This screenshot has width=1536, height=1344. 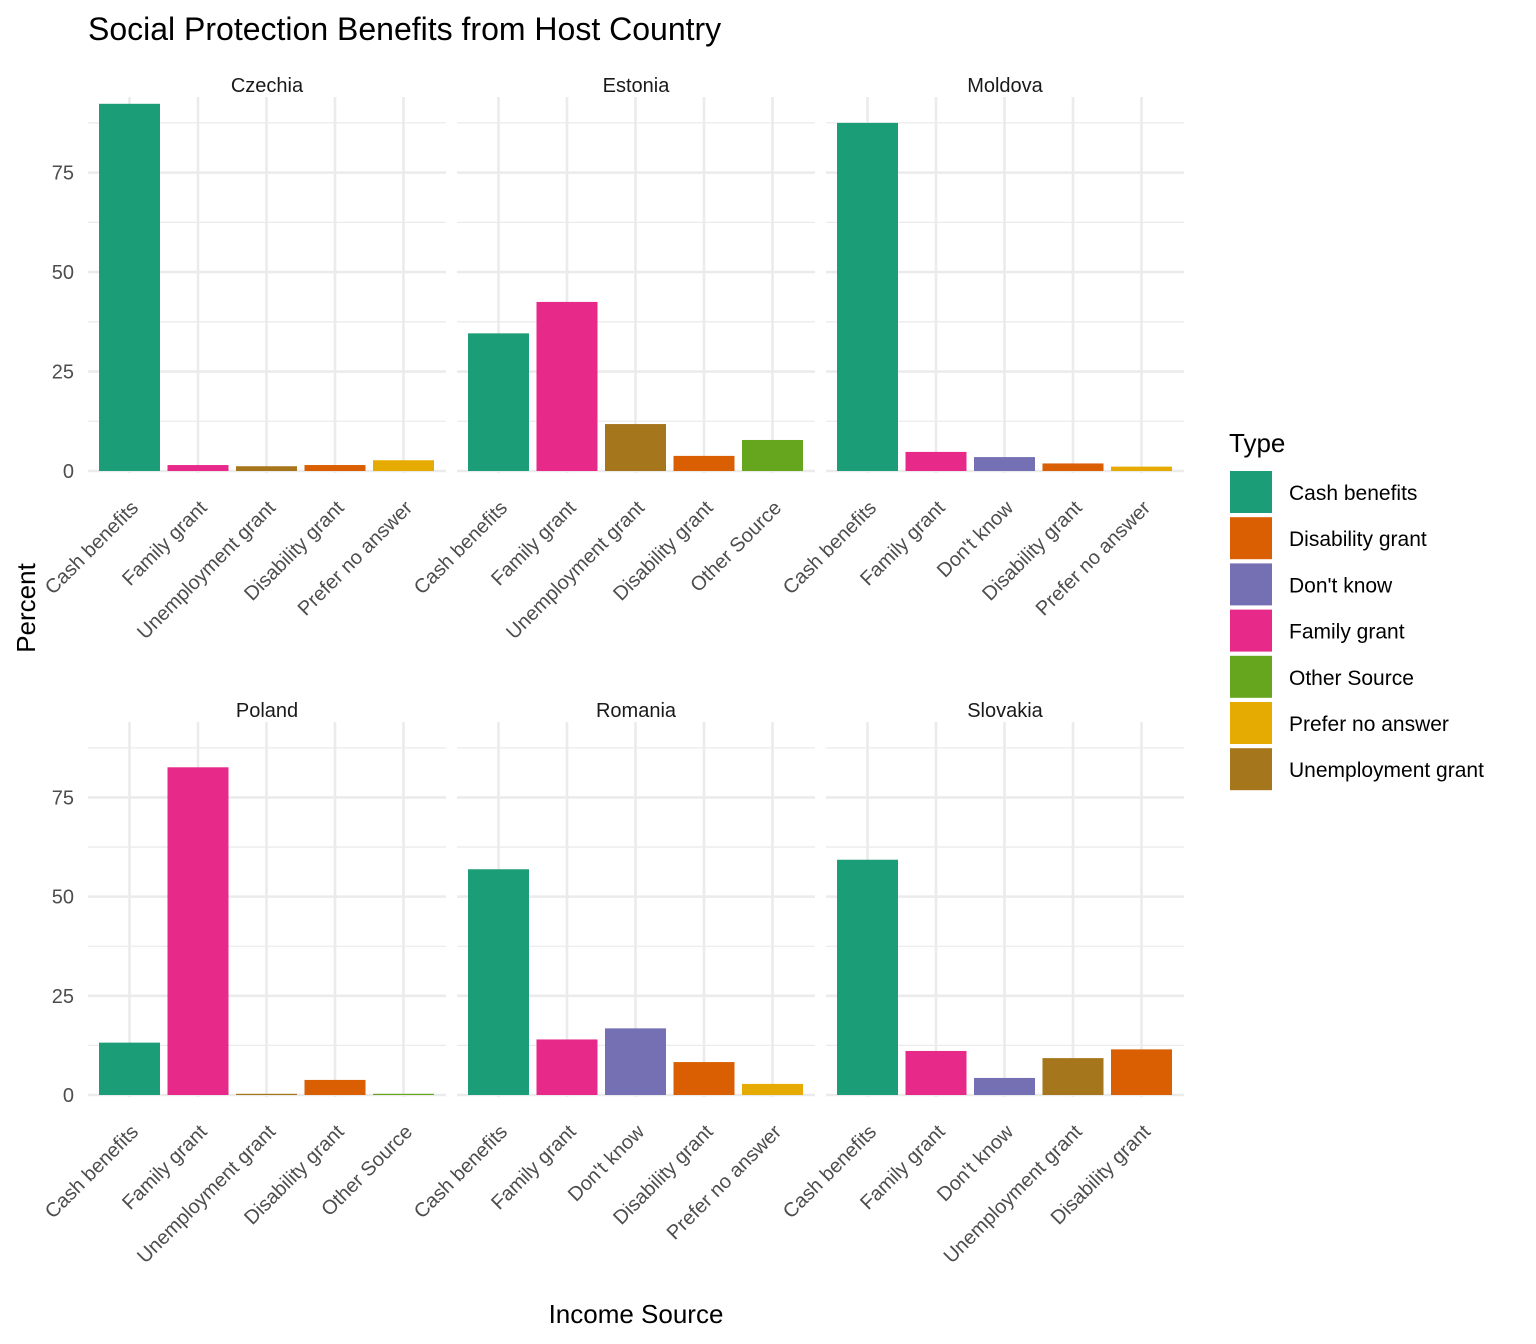 I want to click on legend-key-disability-grant, so click(x=1251, y=538).